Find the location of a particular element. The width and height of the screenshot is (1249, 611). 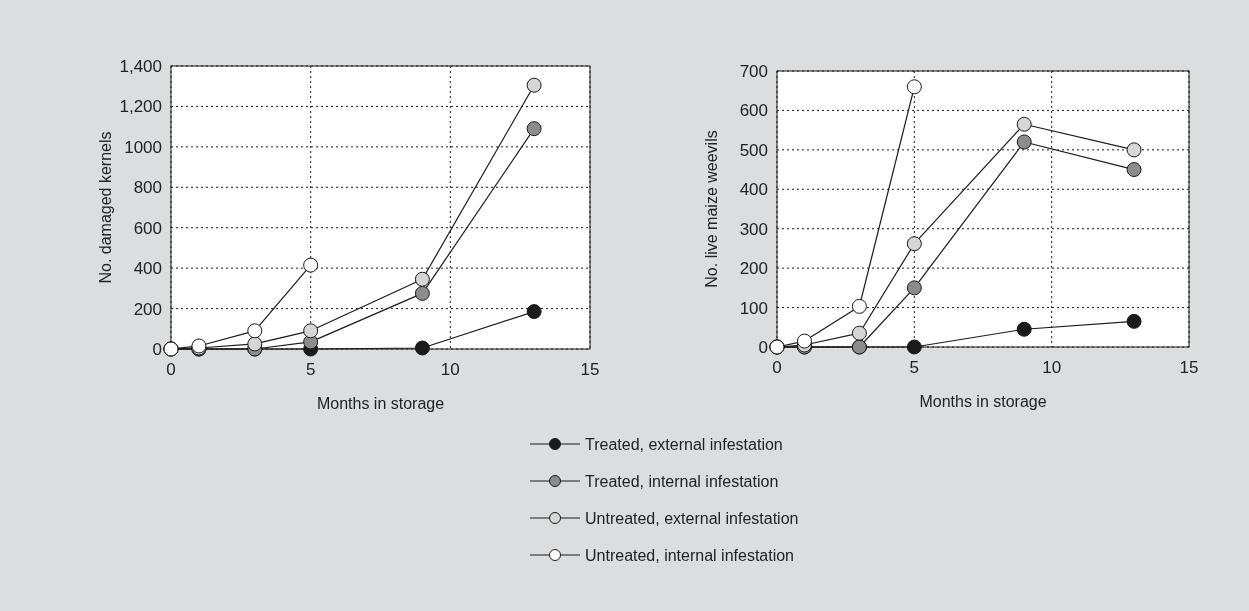

y-tick-label: 1,400 is located at coordinates (140, 66).